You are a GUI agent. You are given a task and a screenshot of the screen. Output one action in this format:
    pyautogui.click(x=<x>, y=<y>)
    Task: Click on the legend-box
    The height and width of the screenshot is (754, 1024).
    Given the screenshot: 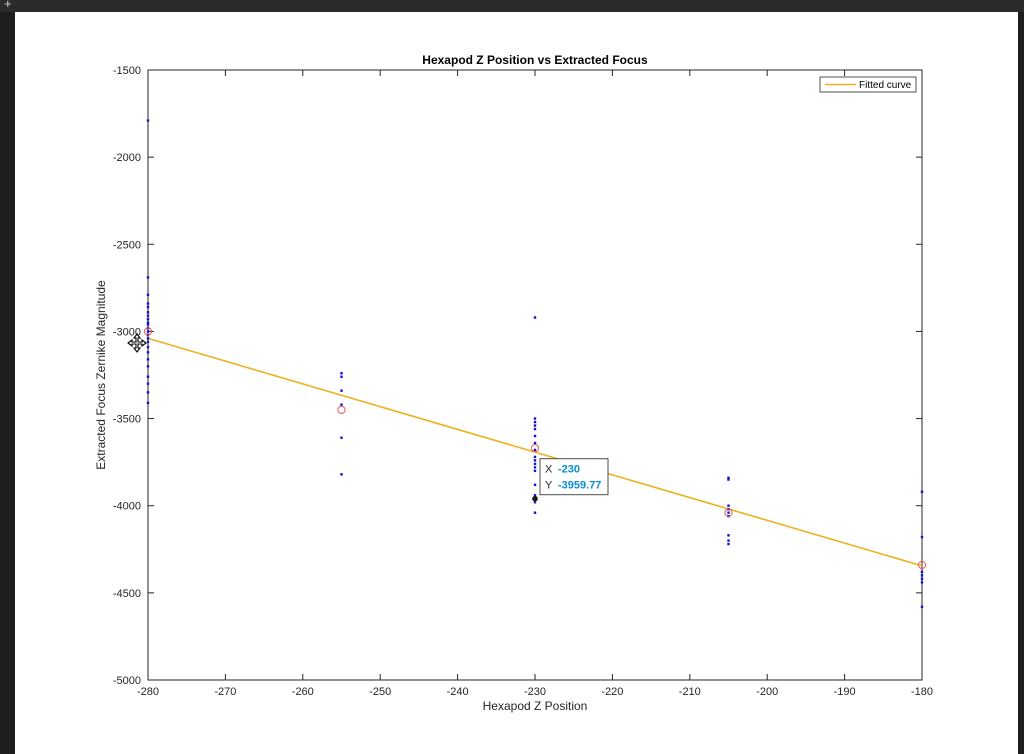 What is the action you would take?
    pyautogui.click(x=868, y=84)
    